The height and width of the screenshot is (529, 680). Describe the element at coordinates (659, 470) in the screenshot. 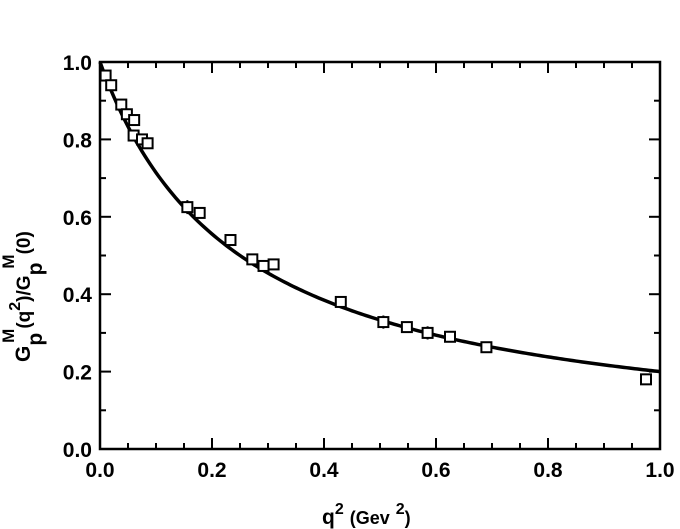

I see `x-tick-label: 1.0` at that location.